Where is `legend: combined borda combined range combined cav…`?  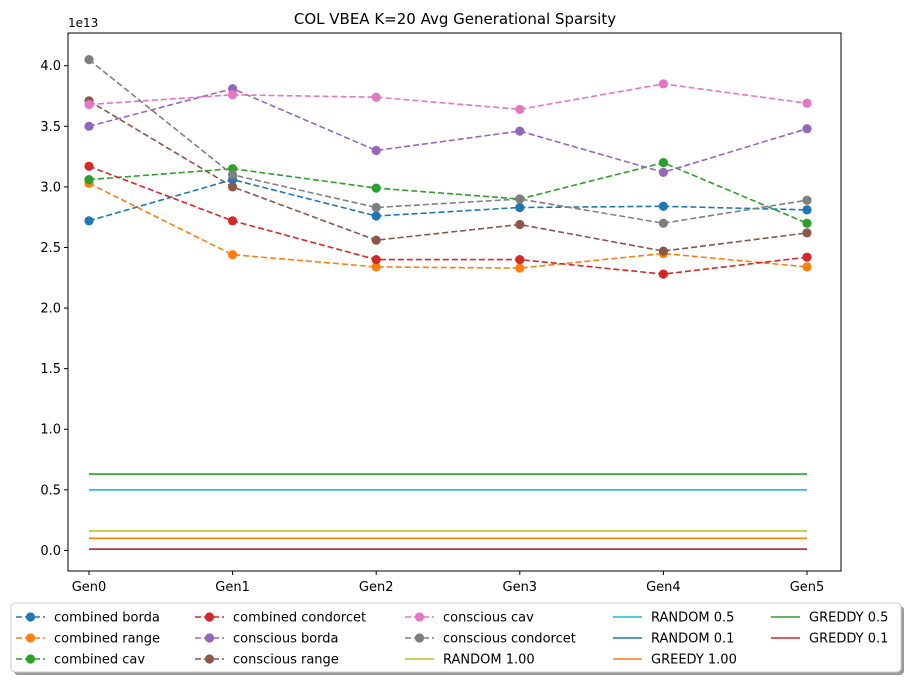 legend: combined borda combined range combined cav… is located at coordinates (457, 638).